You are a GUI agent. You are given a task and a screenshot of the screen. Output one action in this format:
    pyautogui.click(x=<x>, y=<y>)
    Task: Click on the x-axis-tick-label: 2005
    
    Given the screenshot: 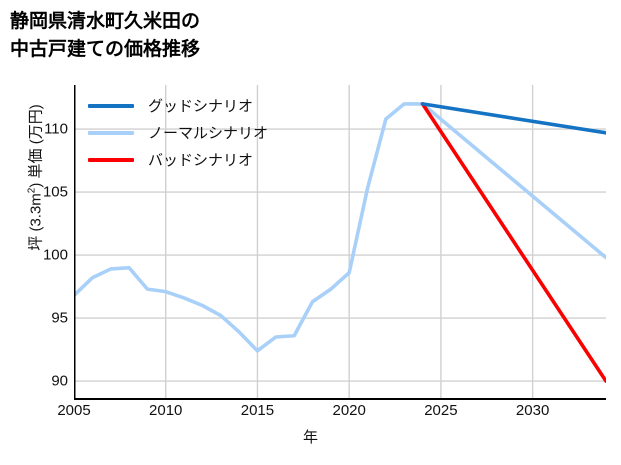 What is the action you would take?
    pyautogui.click(x=74, y=410)
    